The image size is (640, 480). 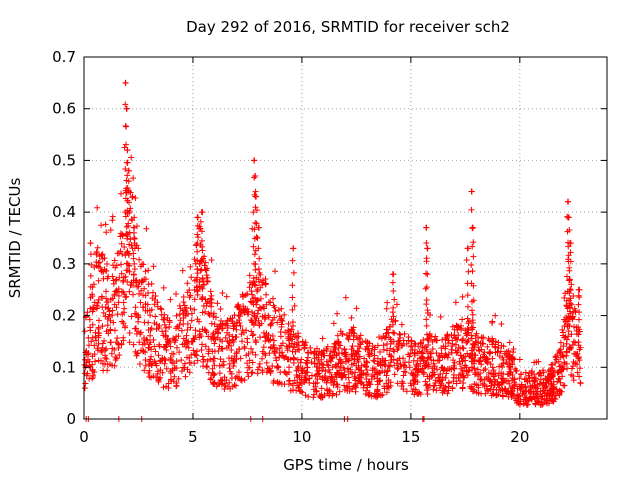 I want to click on y-tick-label: 0.7, so click(x=64, y=57).